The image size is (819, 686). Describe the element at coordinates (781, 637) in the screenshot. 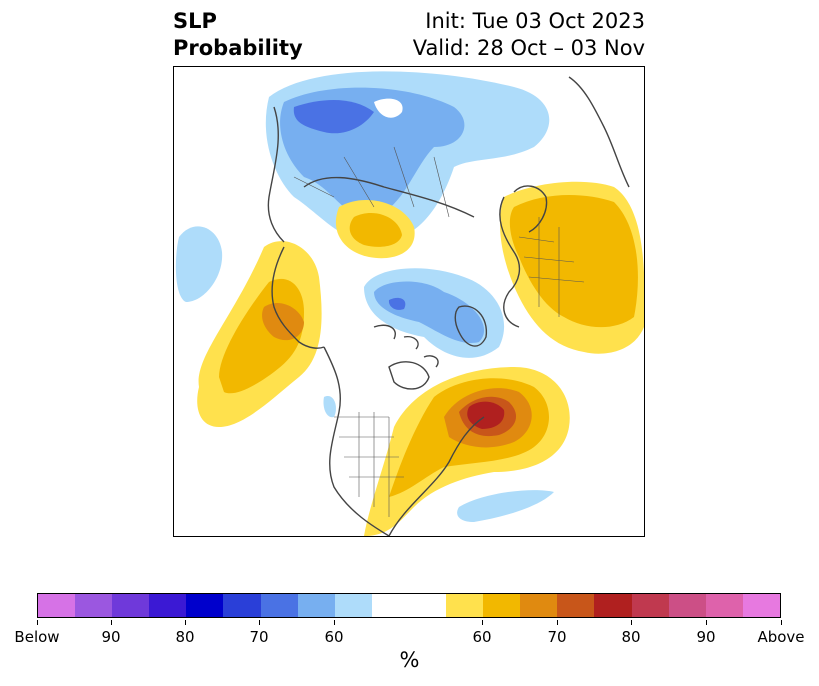

I see `colorbar-tick-label: Above` at that location.